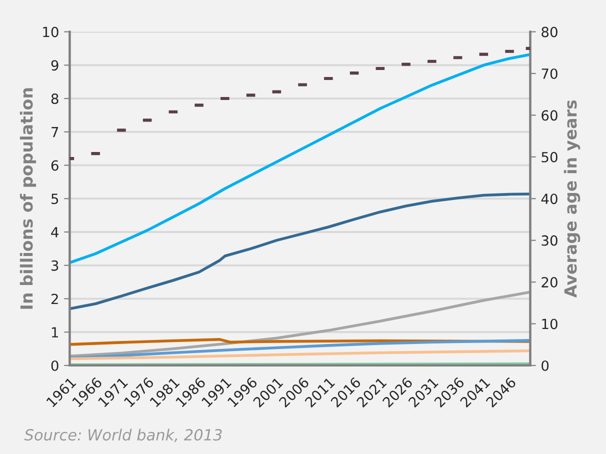  I want to click on y-axis-title: In billions of population, so click(28, 198).